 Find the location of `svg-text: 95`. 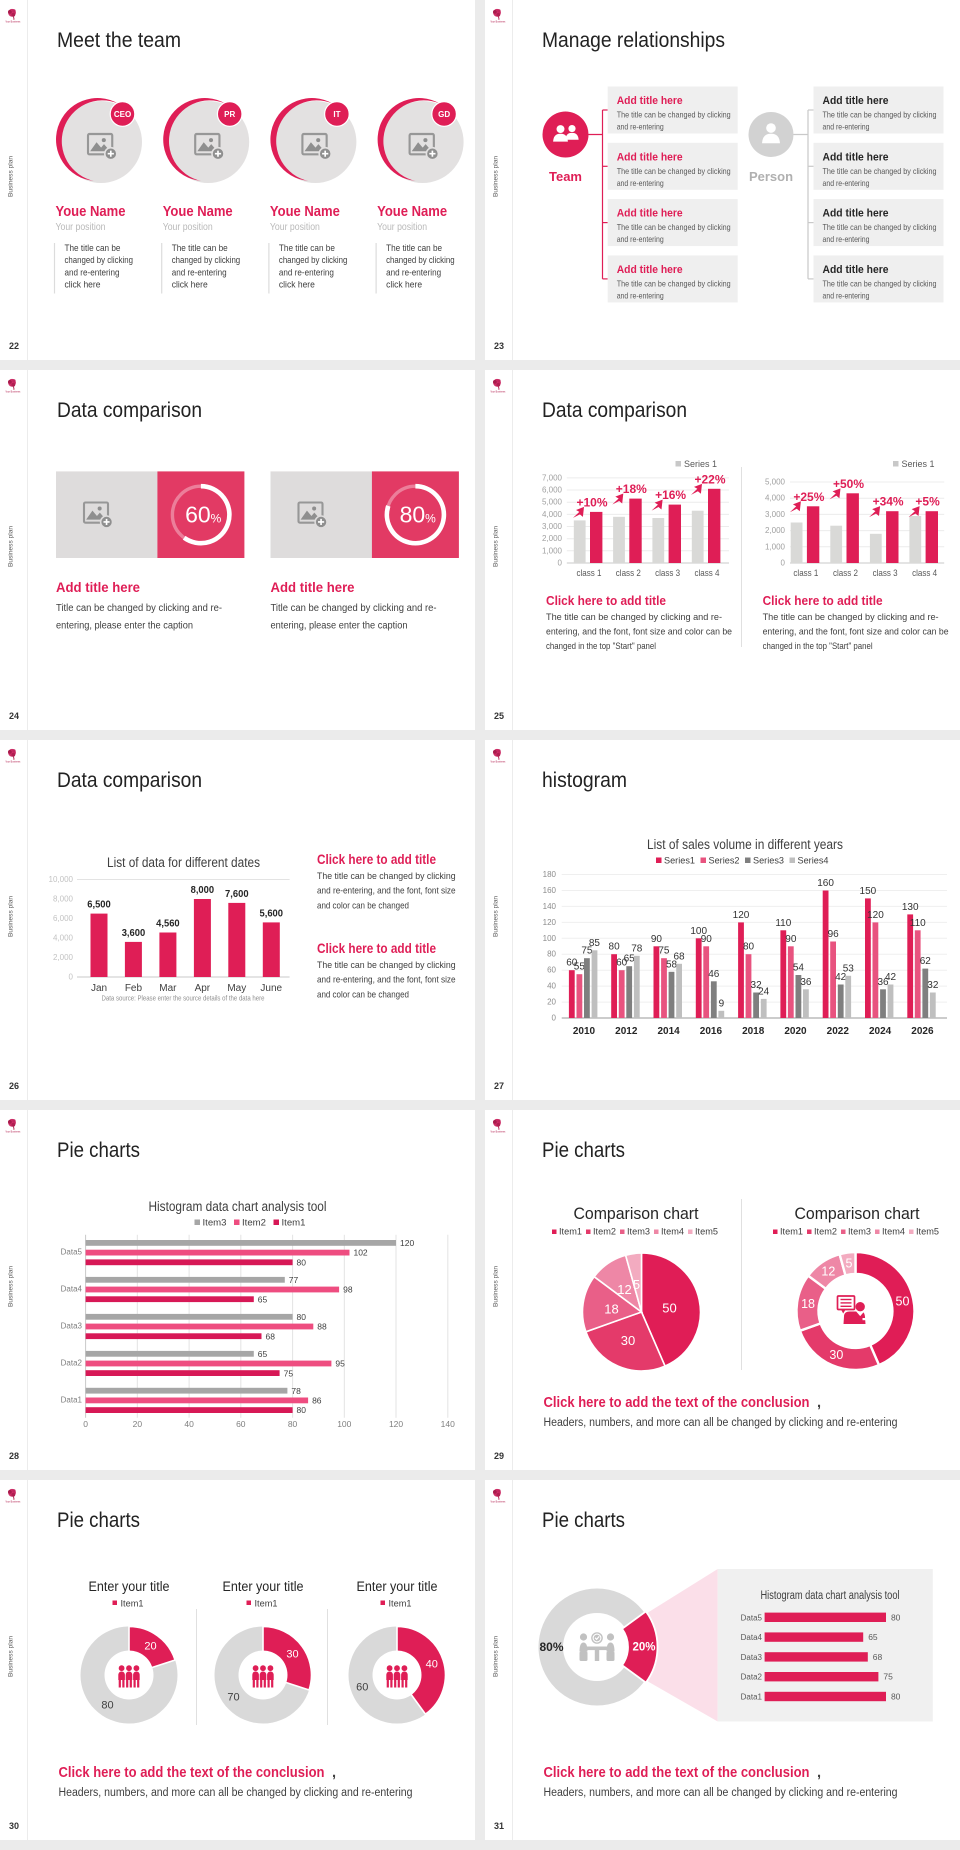

svg-text: 95 is located at coordinates (340, 1364).